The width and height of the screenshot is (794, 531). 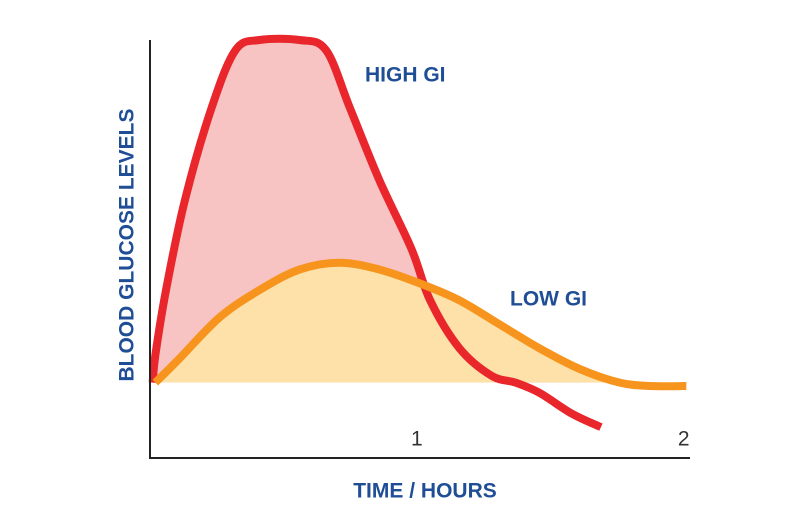 I want to click on x-axis-label: TIME / HOURS, so click(x=425, y=491).